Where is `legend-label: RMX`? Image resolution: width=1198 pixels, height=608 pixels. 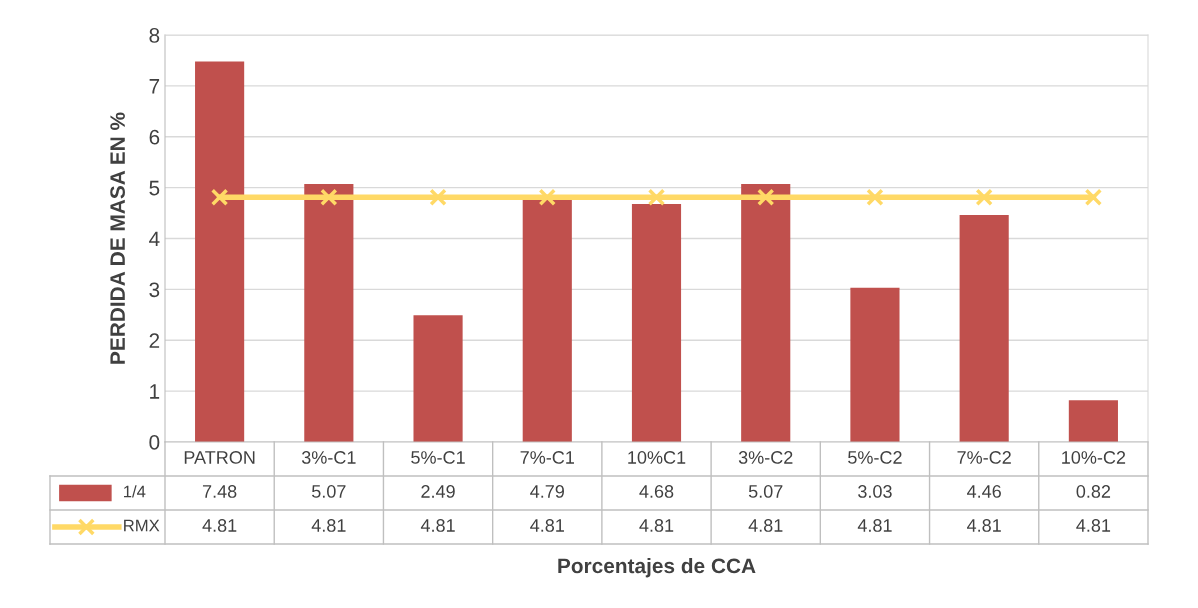
legend-label: RMX is located at coordinates (142, 525).